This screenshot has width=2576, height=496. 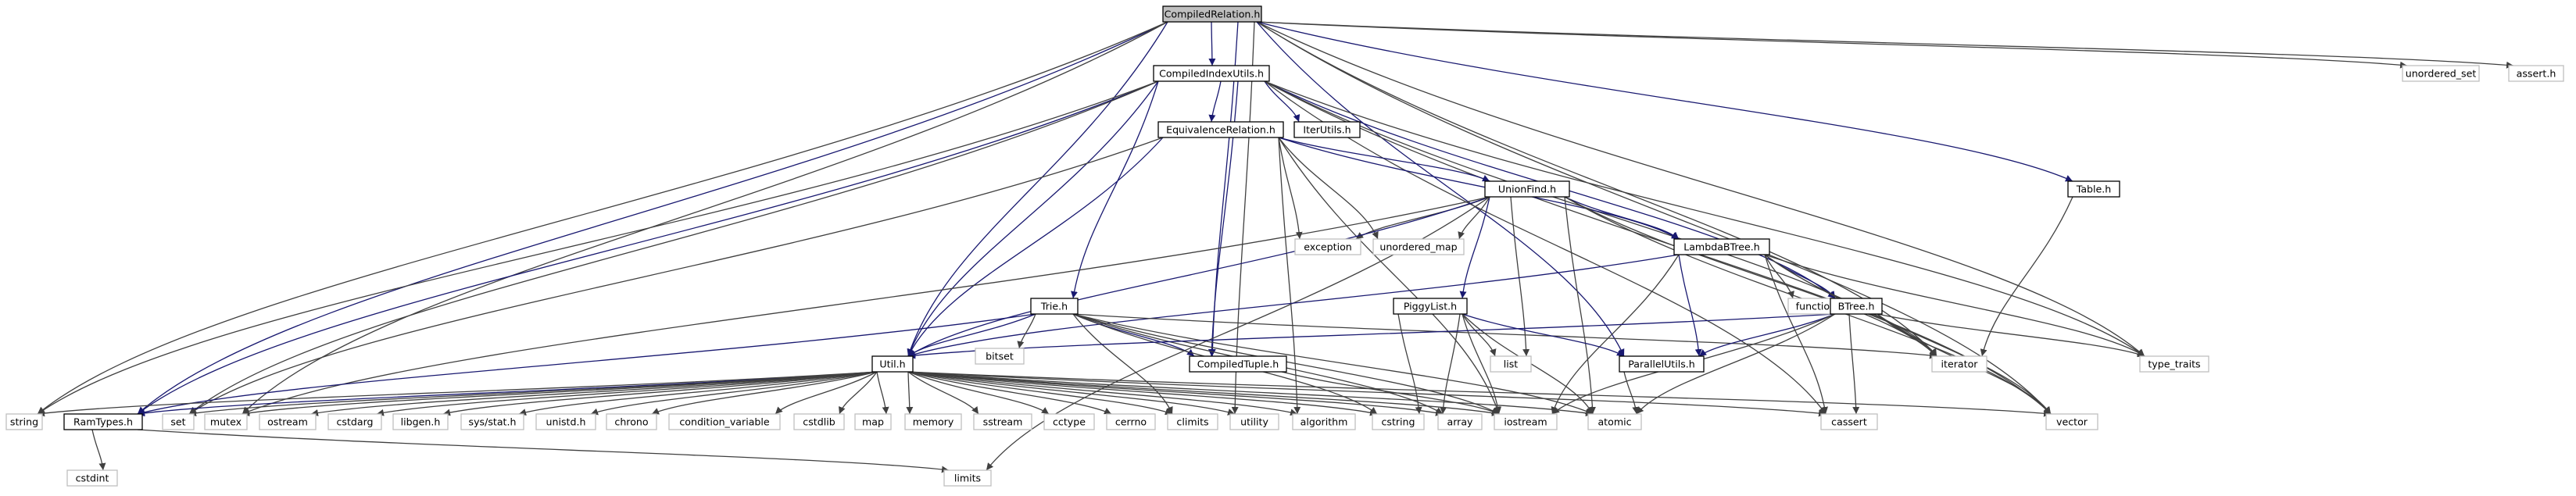 I want to click on edge-util-h-to-cerrno, so click(x=1009, y=393).